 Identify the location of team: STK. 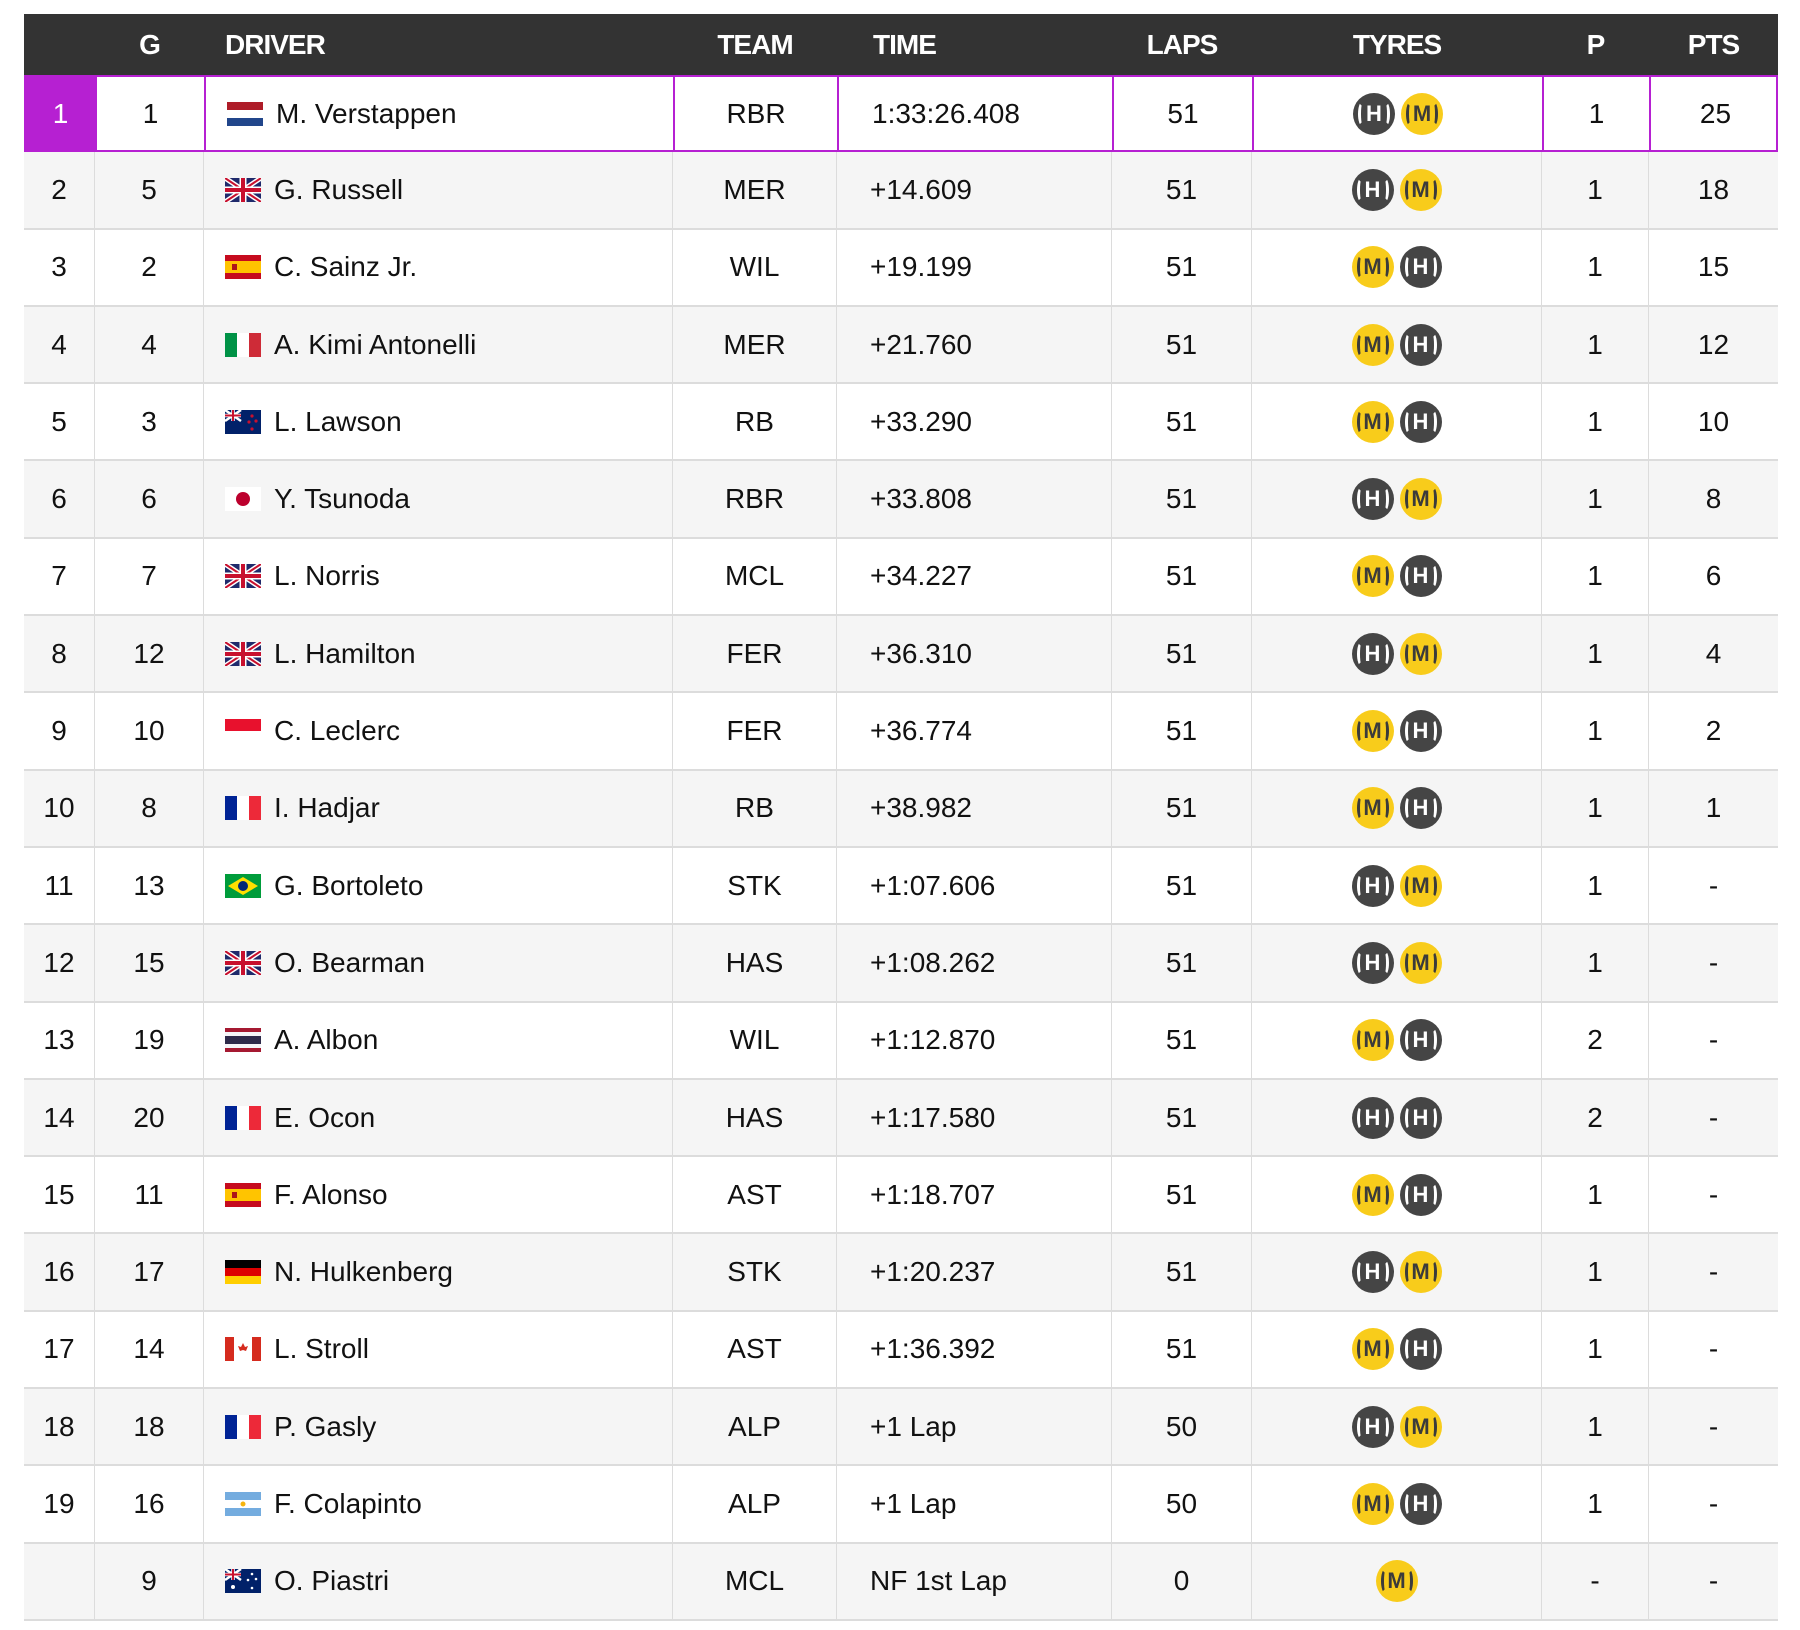
(755, 885).